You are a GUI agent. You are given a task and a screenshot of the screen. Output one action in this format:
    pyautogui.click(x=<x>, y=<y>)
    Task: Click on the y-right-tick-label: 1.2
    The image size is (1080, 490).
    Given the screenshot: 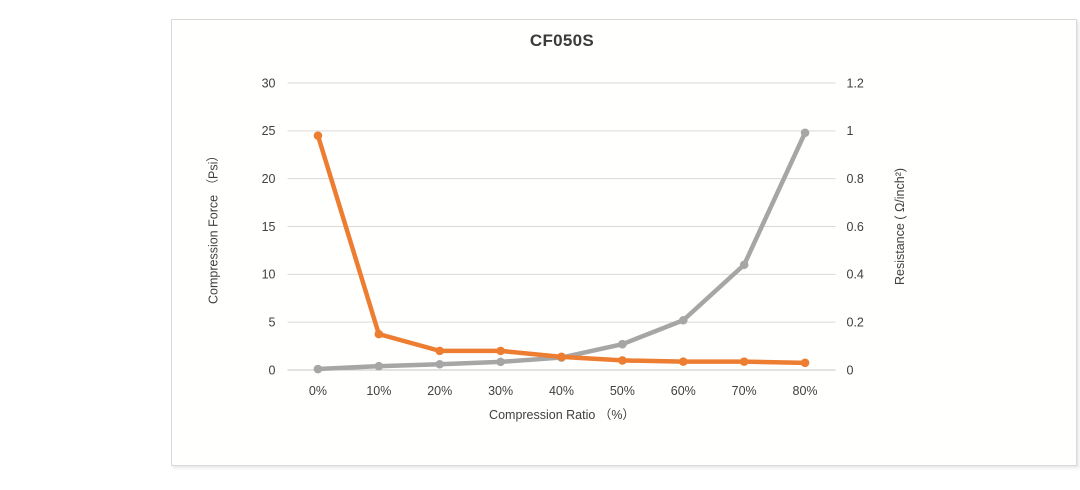 What is the action you would take?
    pyautogui.click(x=855, y=83)
    